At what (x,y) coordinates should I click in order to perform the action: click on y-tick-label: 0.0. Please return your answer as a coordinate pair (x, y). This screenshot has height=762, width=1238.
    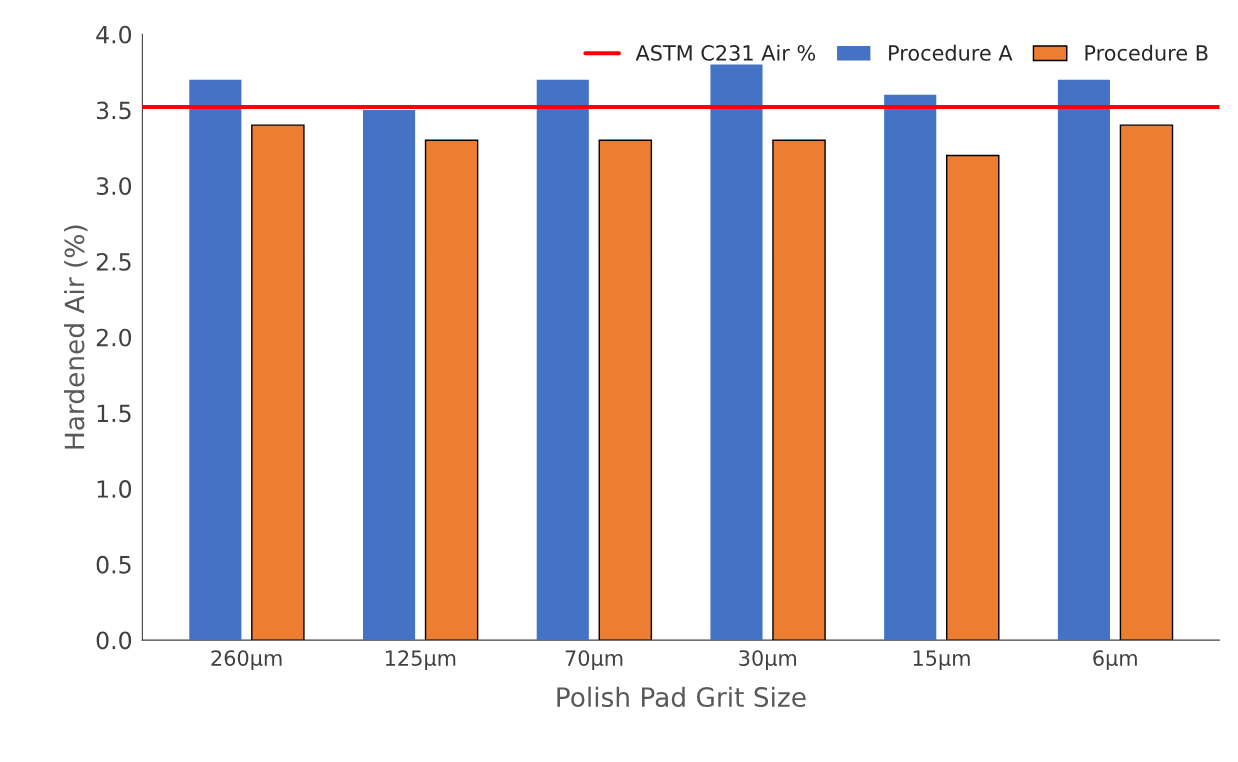
    Looking at the image, I should click on (114, 640).